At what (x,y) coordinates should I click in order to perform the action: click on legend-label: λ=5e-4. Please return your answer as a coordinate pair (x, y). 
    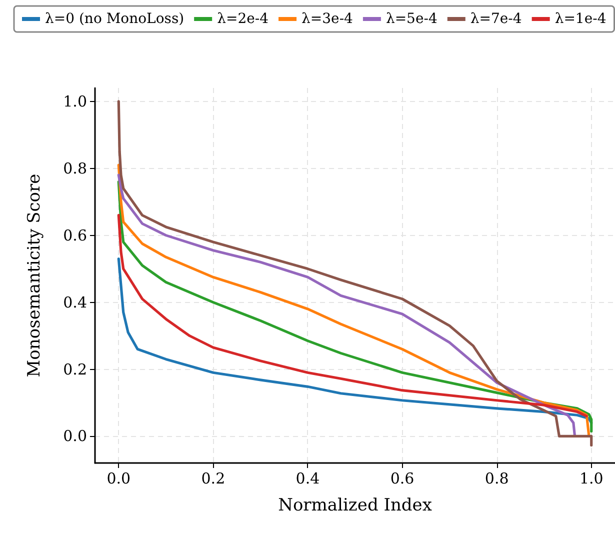
    Looking at the image, I should click on (412, 19).